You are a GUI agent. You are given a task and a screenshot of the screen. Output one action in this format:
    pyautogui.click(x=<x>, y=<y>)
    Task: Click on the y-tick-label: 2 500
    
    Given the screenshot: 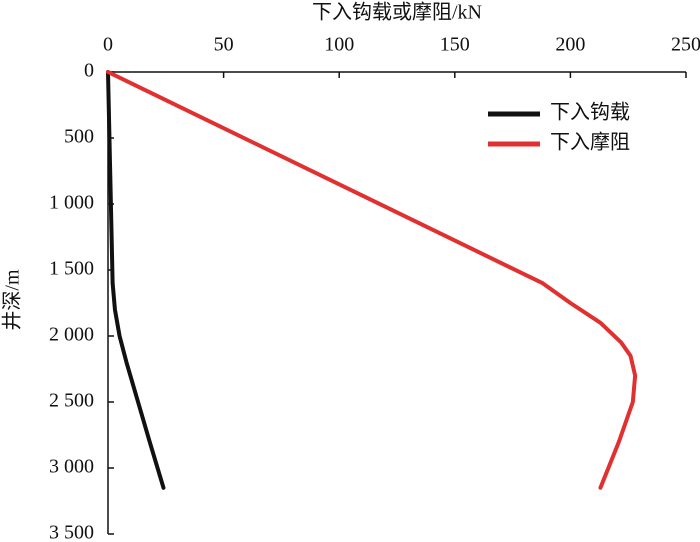 What is the action you would take?
    pyautogui.click(x=71, y=401)
    